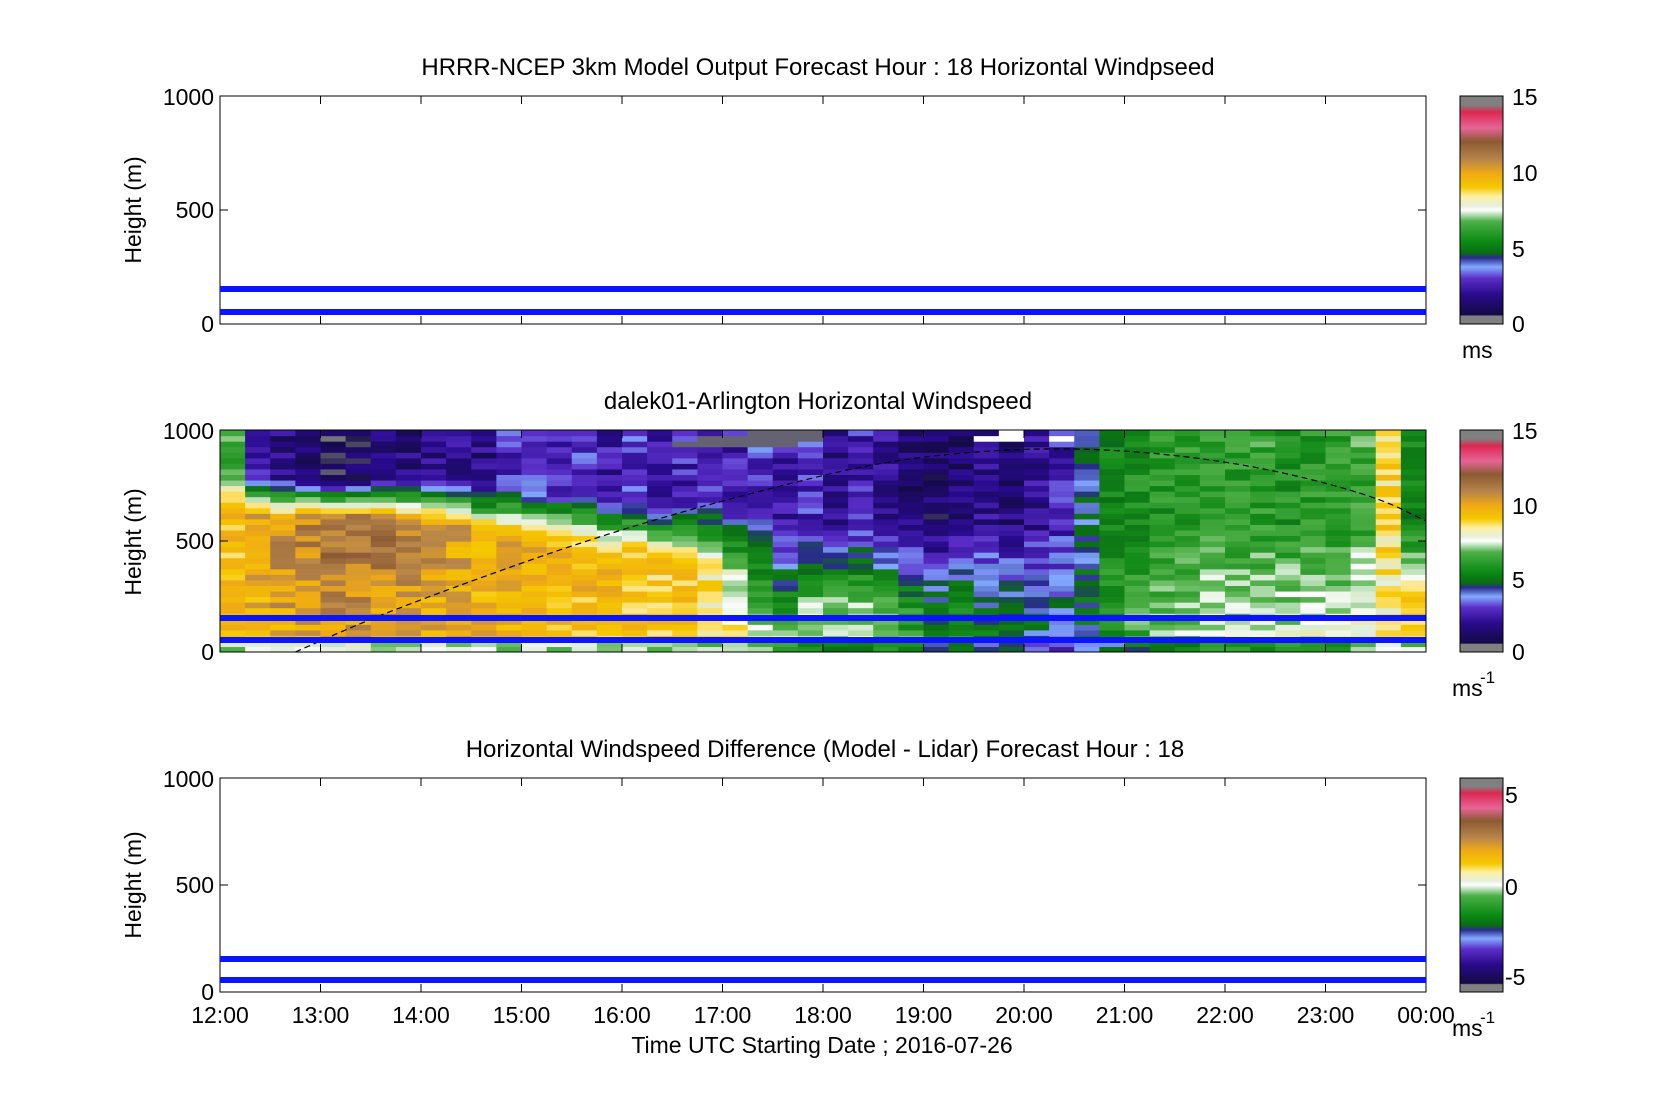 This screenshot has width=1680, height=1102. I want to click on panel-difference-xlabel: Time UTC Starting Date ; 2016-07-26, so click(821, 1045).